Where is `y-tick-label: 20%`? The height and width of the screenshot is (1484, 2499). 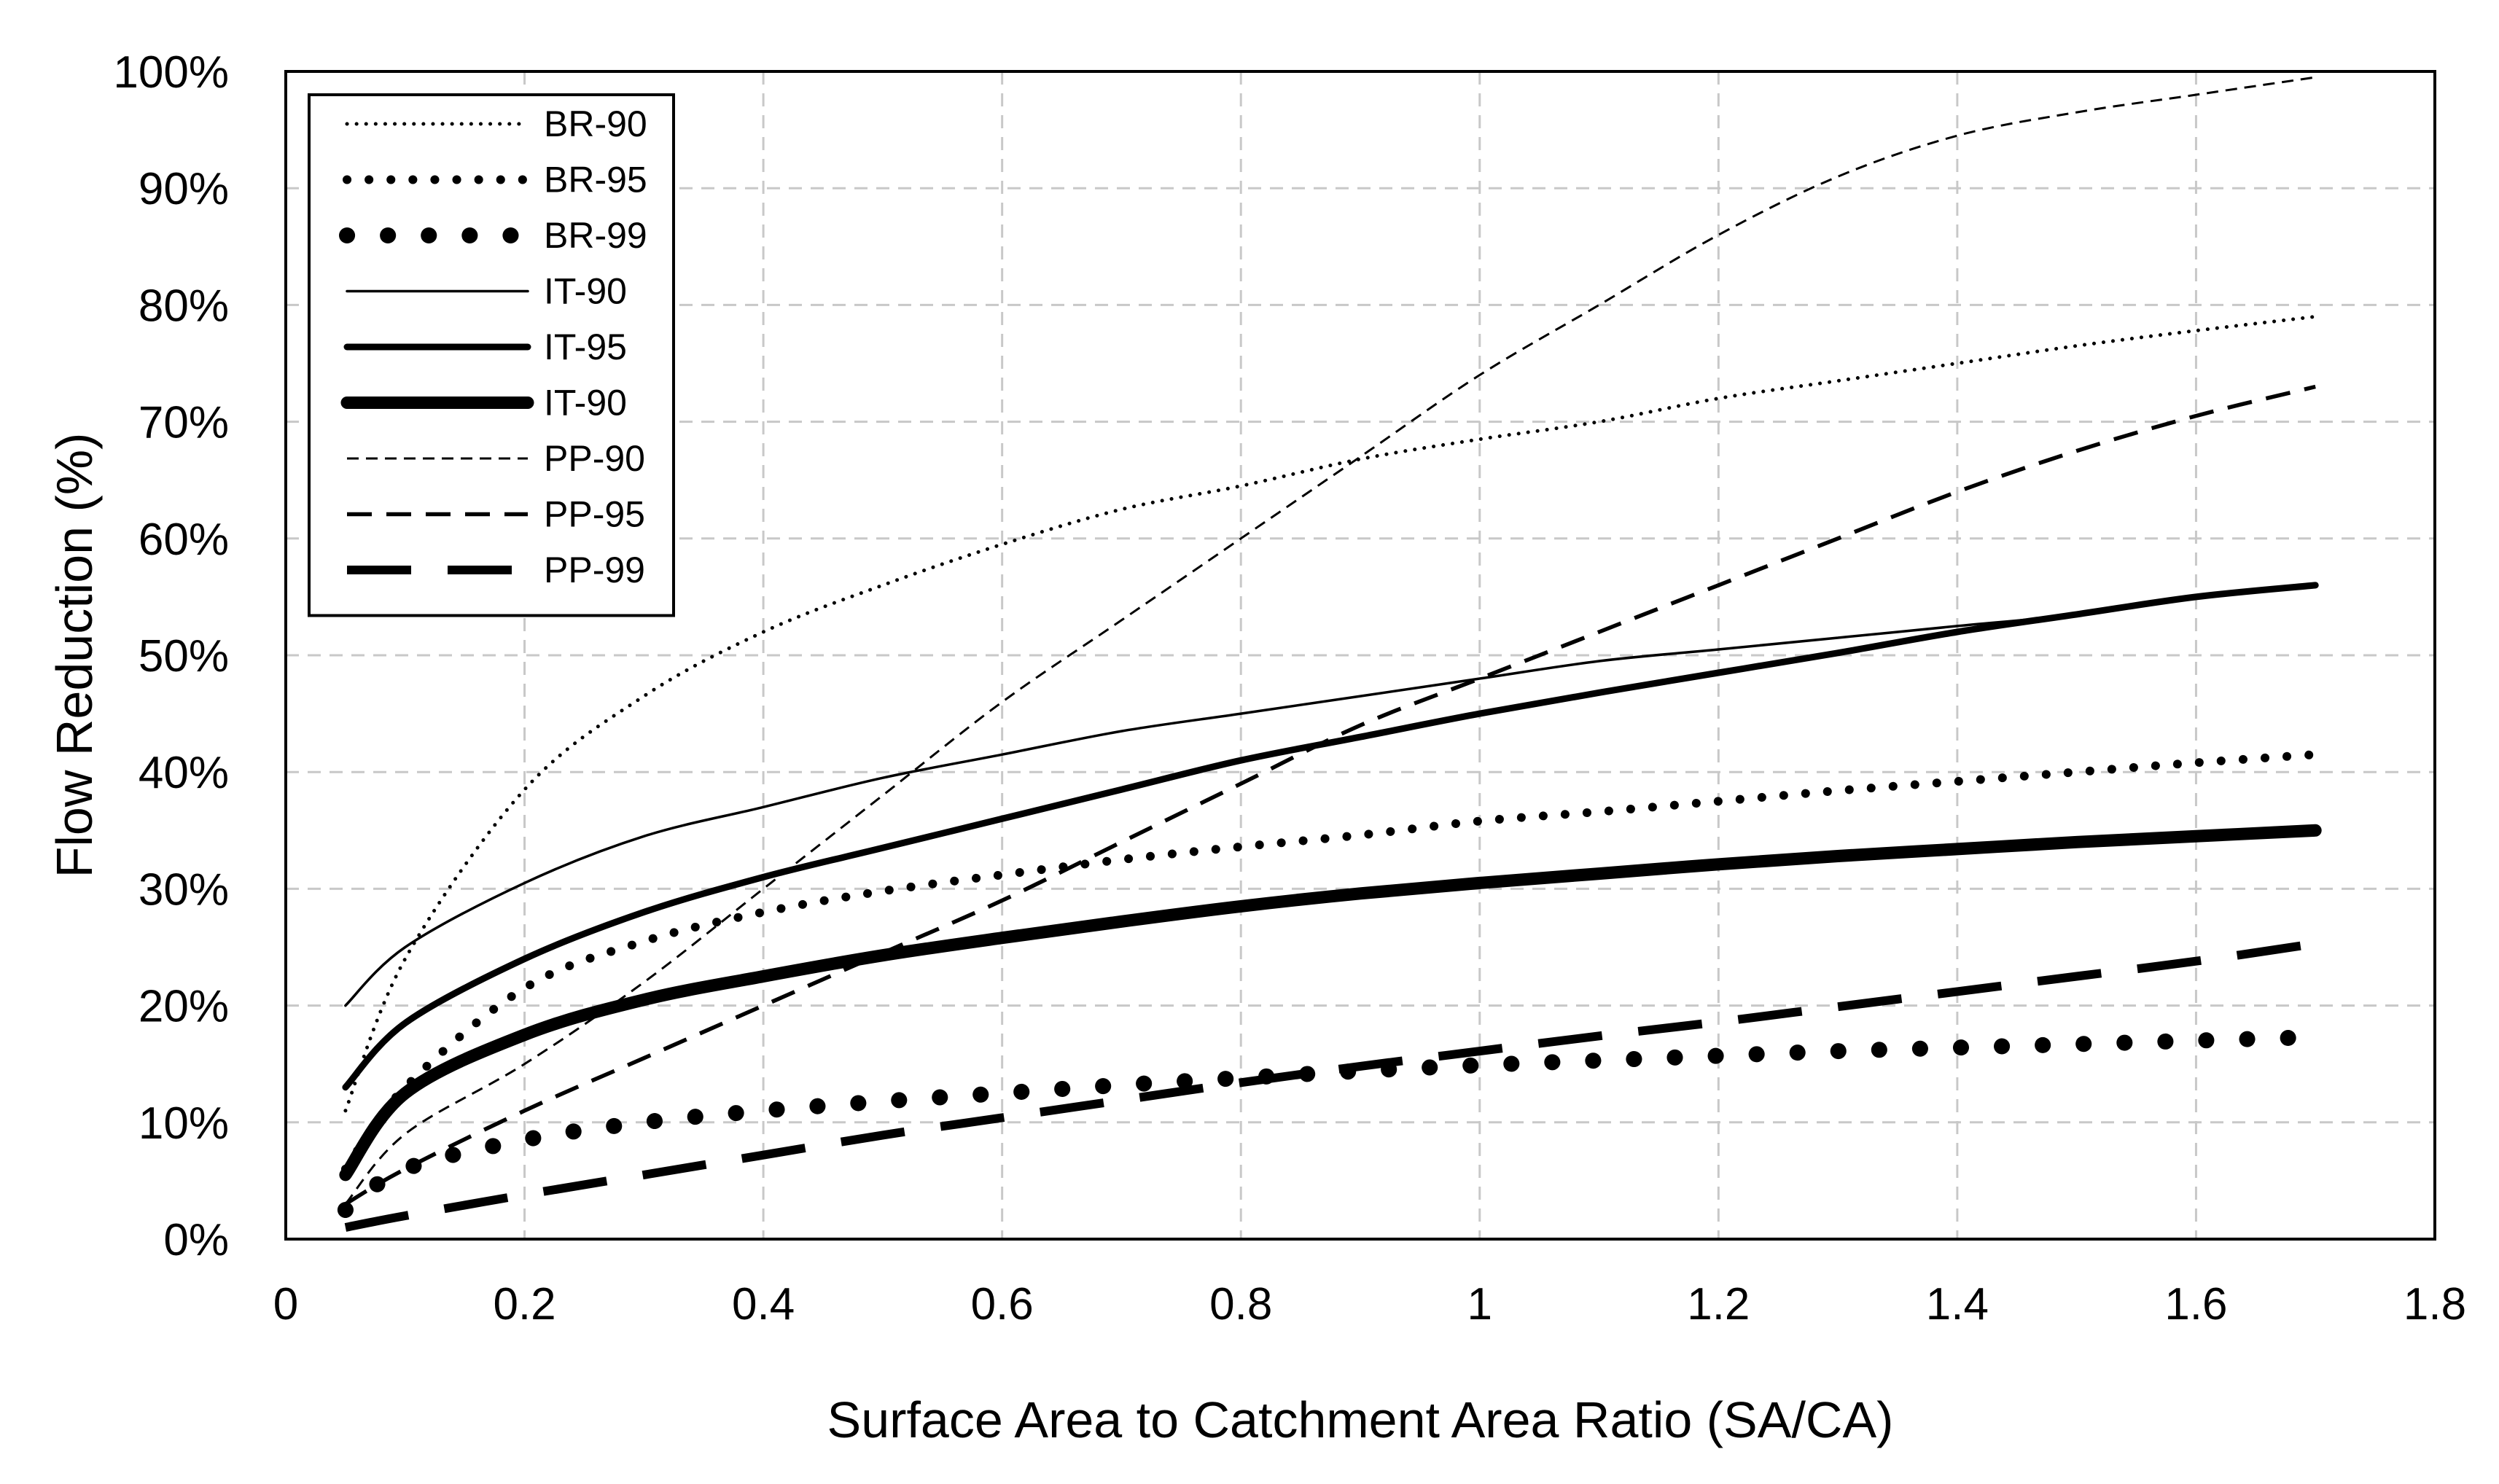
y-tick-label: 20% is located at coordinates (184, 1007).